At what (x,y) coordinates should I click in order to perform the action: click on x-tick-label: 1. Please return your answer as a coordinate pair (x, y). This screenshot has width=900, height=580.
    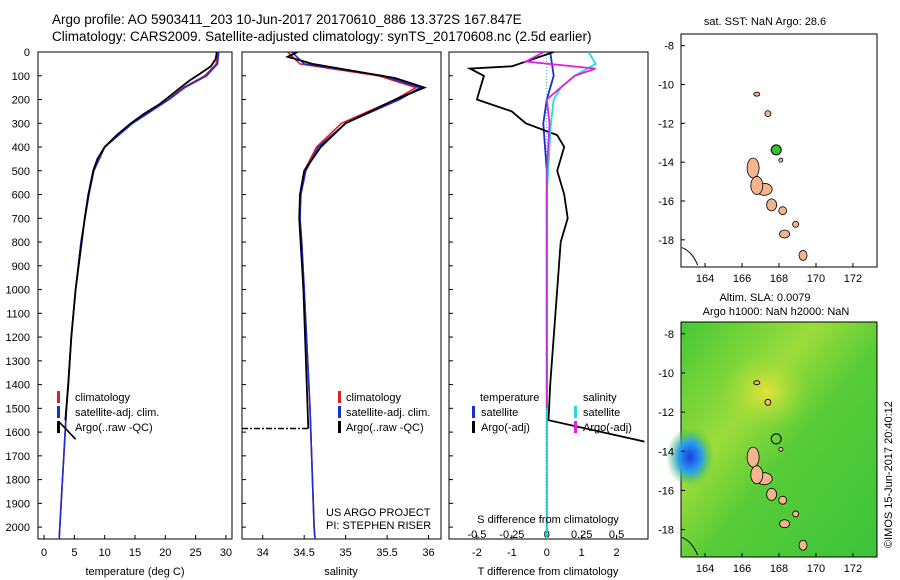
    Looking at the image, I should click on (582, 553).